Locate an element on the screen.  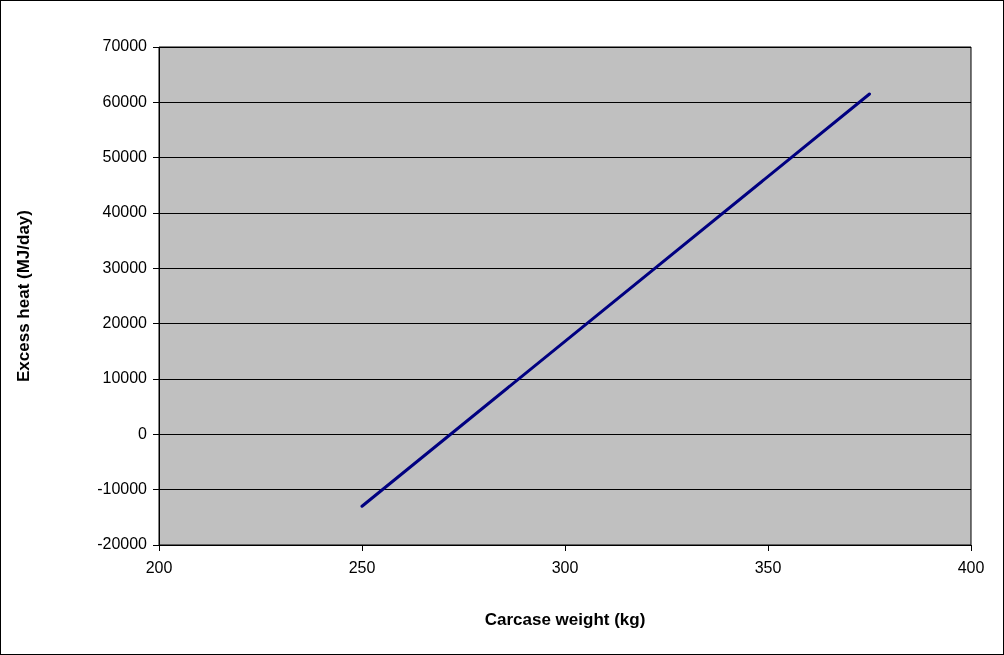
y-tick-label: -10000 is located at coordinates (122, 489).